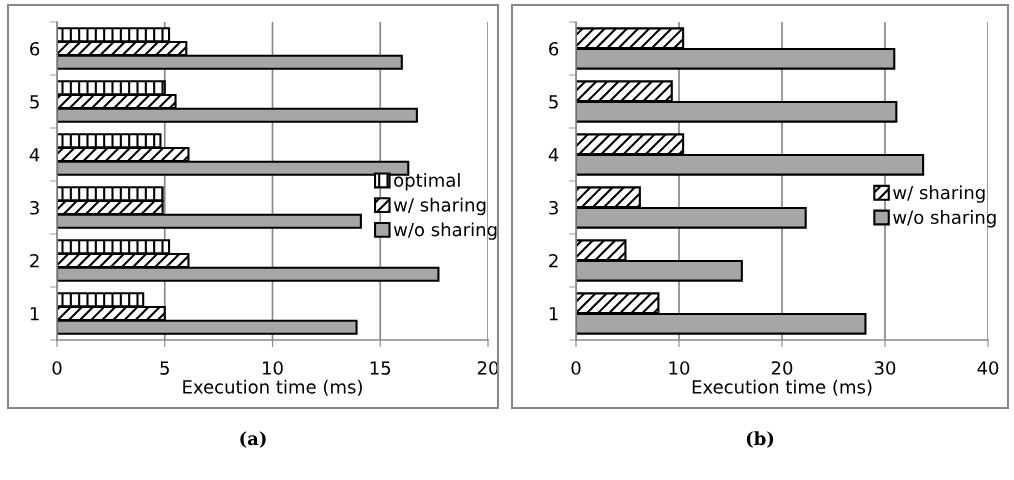 This screenshot has height=480, width=1014. What do you see at coordinates (885, 368) in the screenshot?
I see `x-tick-label: 30` at bounding box center [885, 368].